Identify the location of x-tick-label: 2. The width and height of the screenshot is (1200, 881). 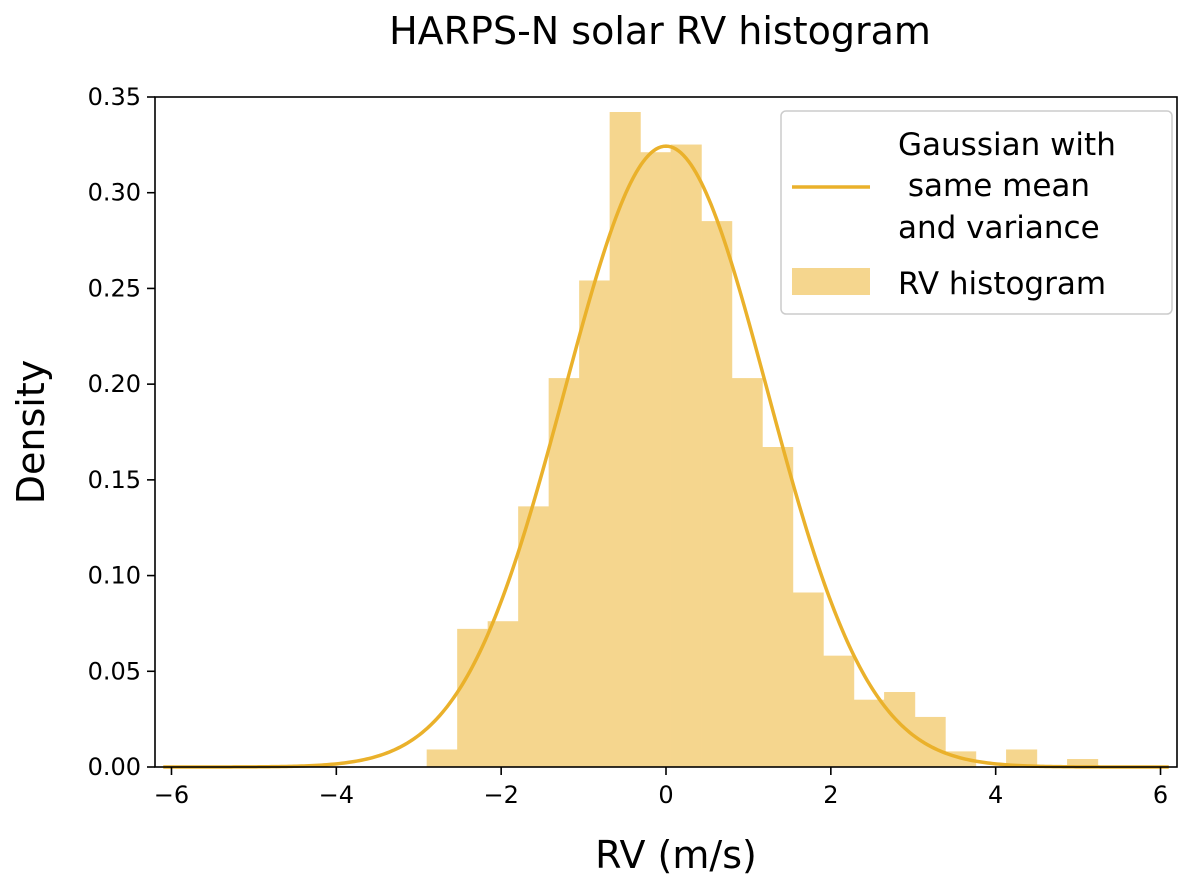
(830, 795).